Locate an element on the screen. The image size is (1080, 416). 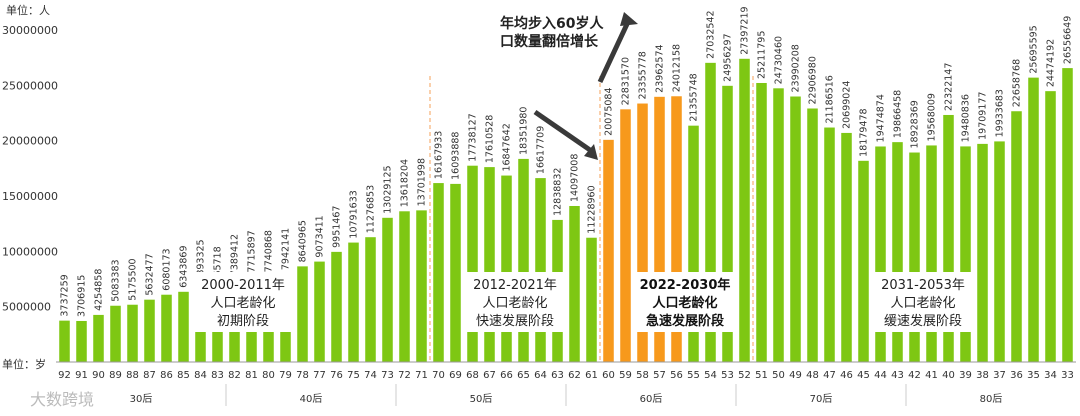
bar-value-label: 12838832 is located at coordinates (558, 192).